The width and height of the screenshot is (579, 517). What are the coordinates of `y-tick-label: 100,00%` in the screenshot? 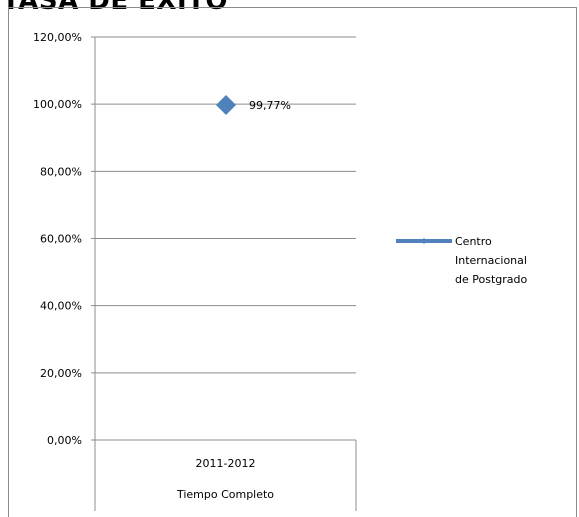 It's located at (57, 104).